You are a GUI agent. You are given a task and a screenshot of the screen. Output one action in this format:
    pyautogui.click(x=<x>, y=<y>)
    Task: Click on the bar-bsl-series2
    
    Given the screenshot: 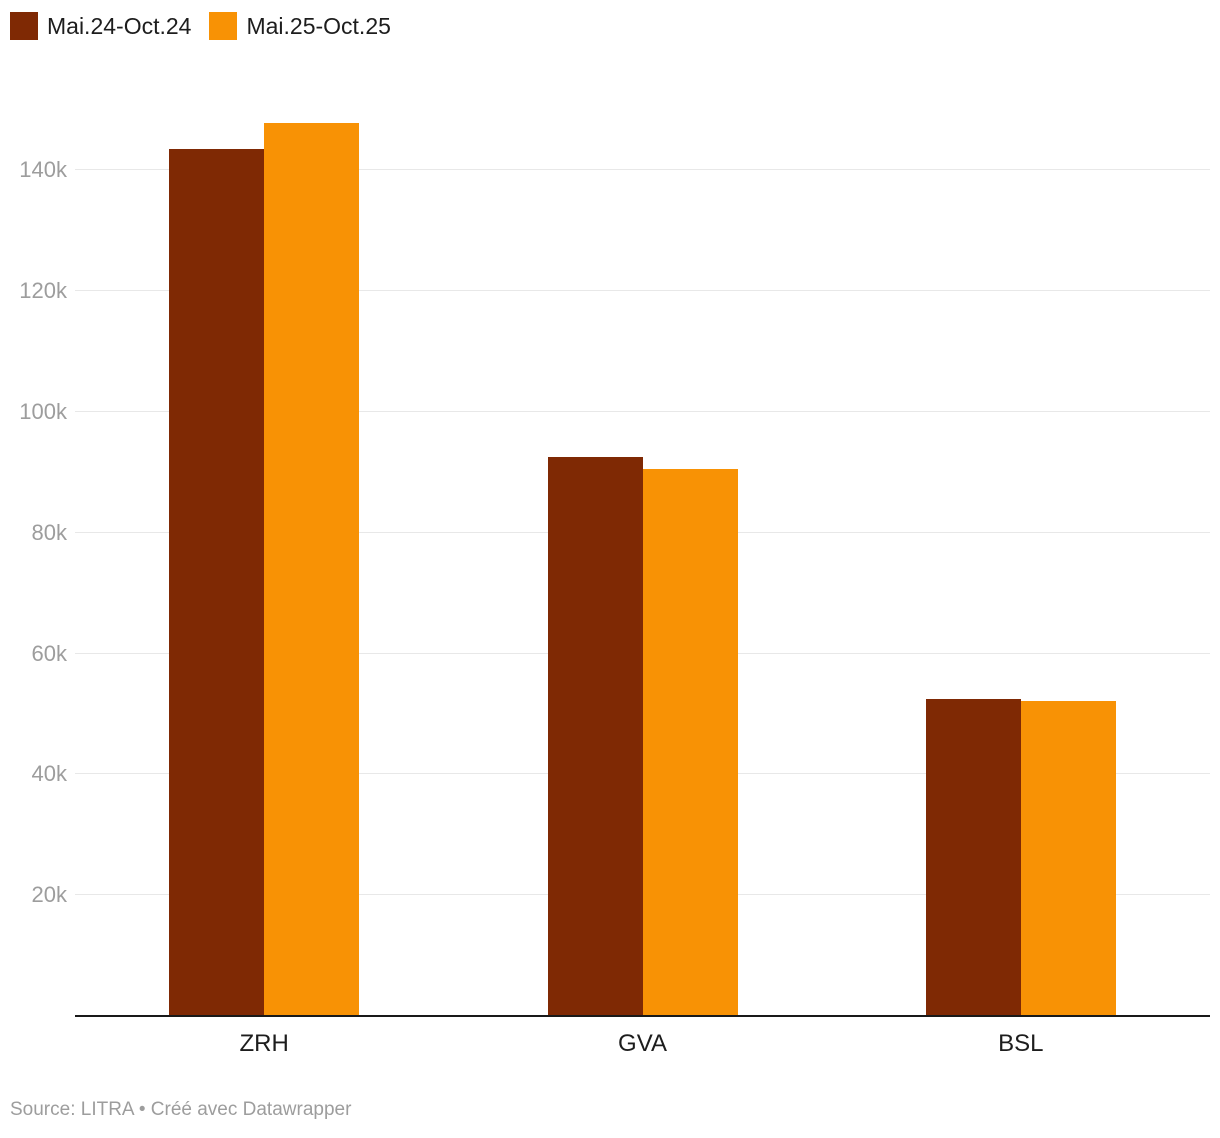 What is the action you would take?
    pyautogui.click(x=1068, y=858)
    